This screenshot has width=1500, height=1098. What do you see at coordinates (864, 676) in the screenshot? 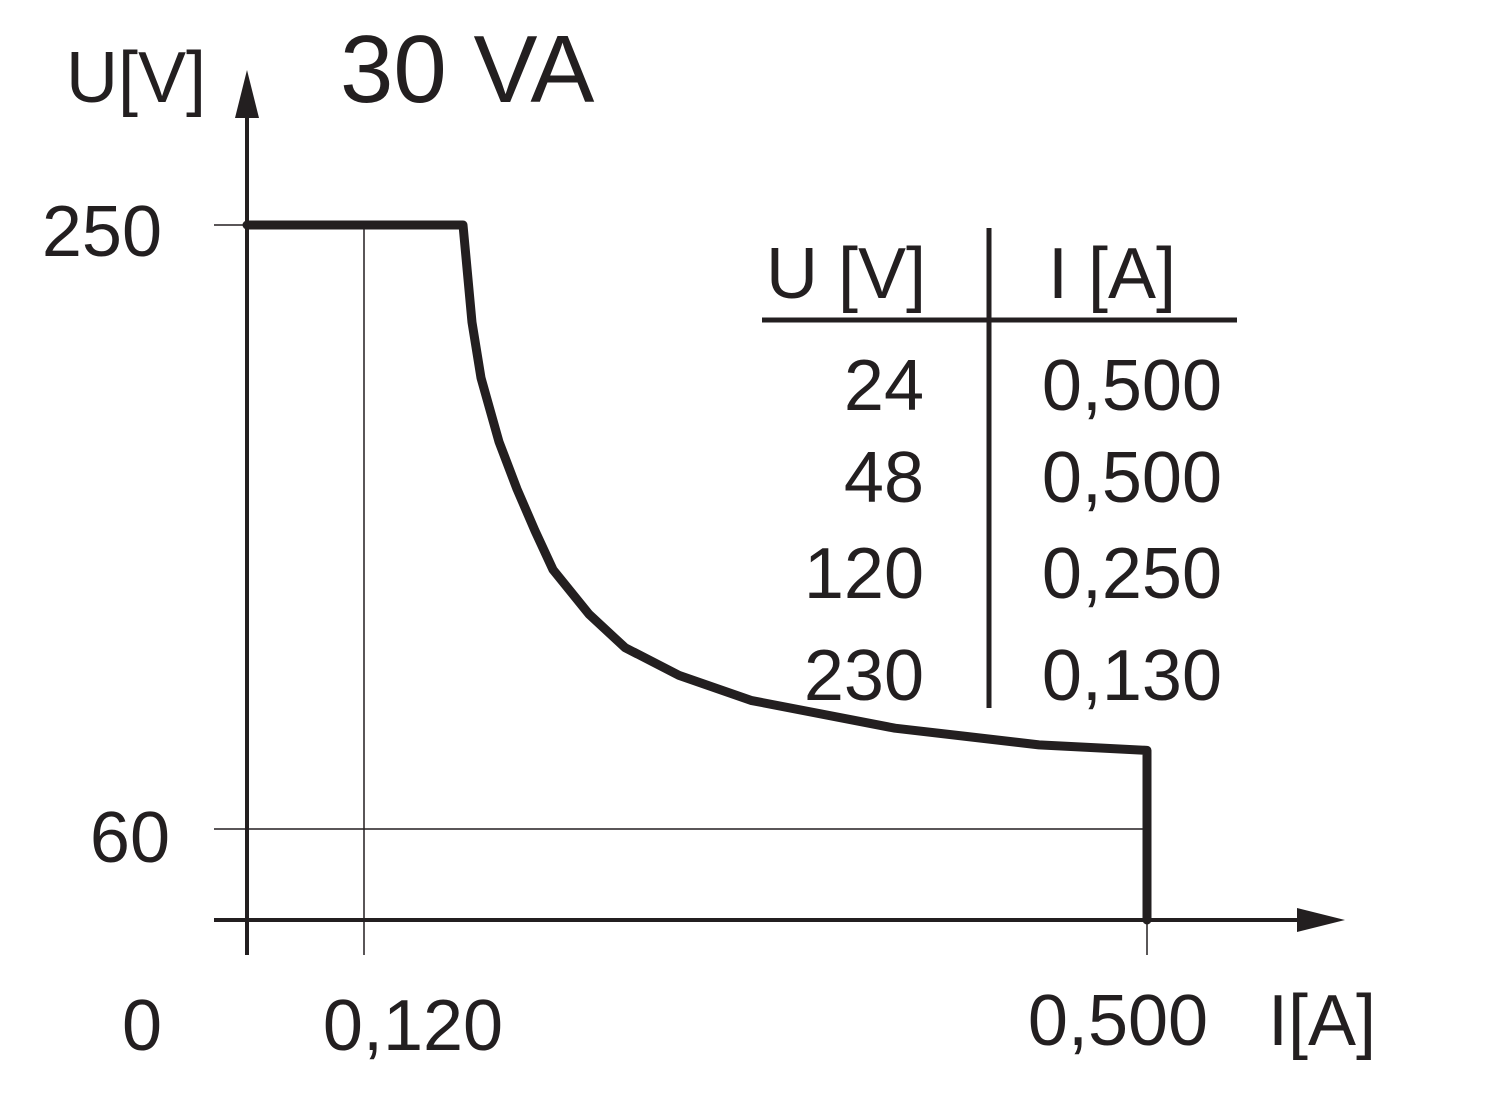
I see `table-cell-voltage: 230` at bounding box center [864, 676].